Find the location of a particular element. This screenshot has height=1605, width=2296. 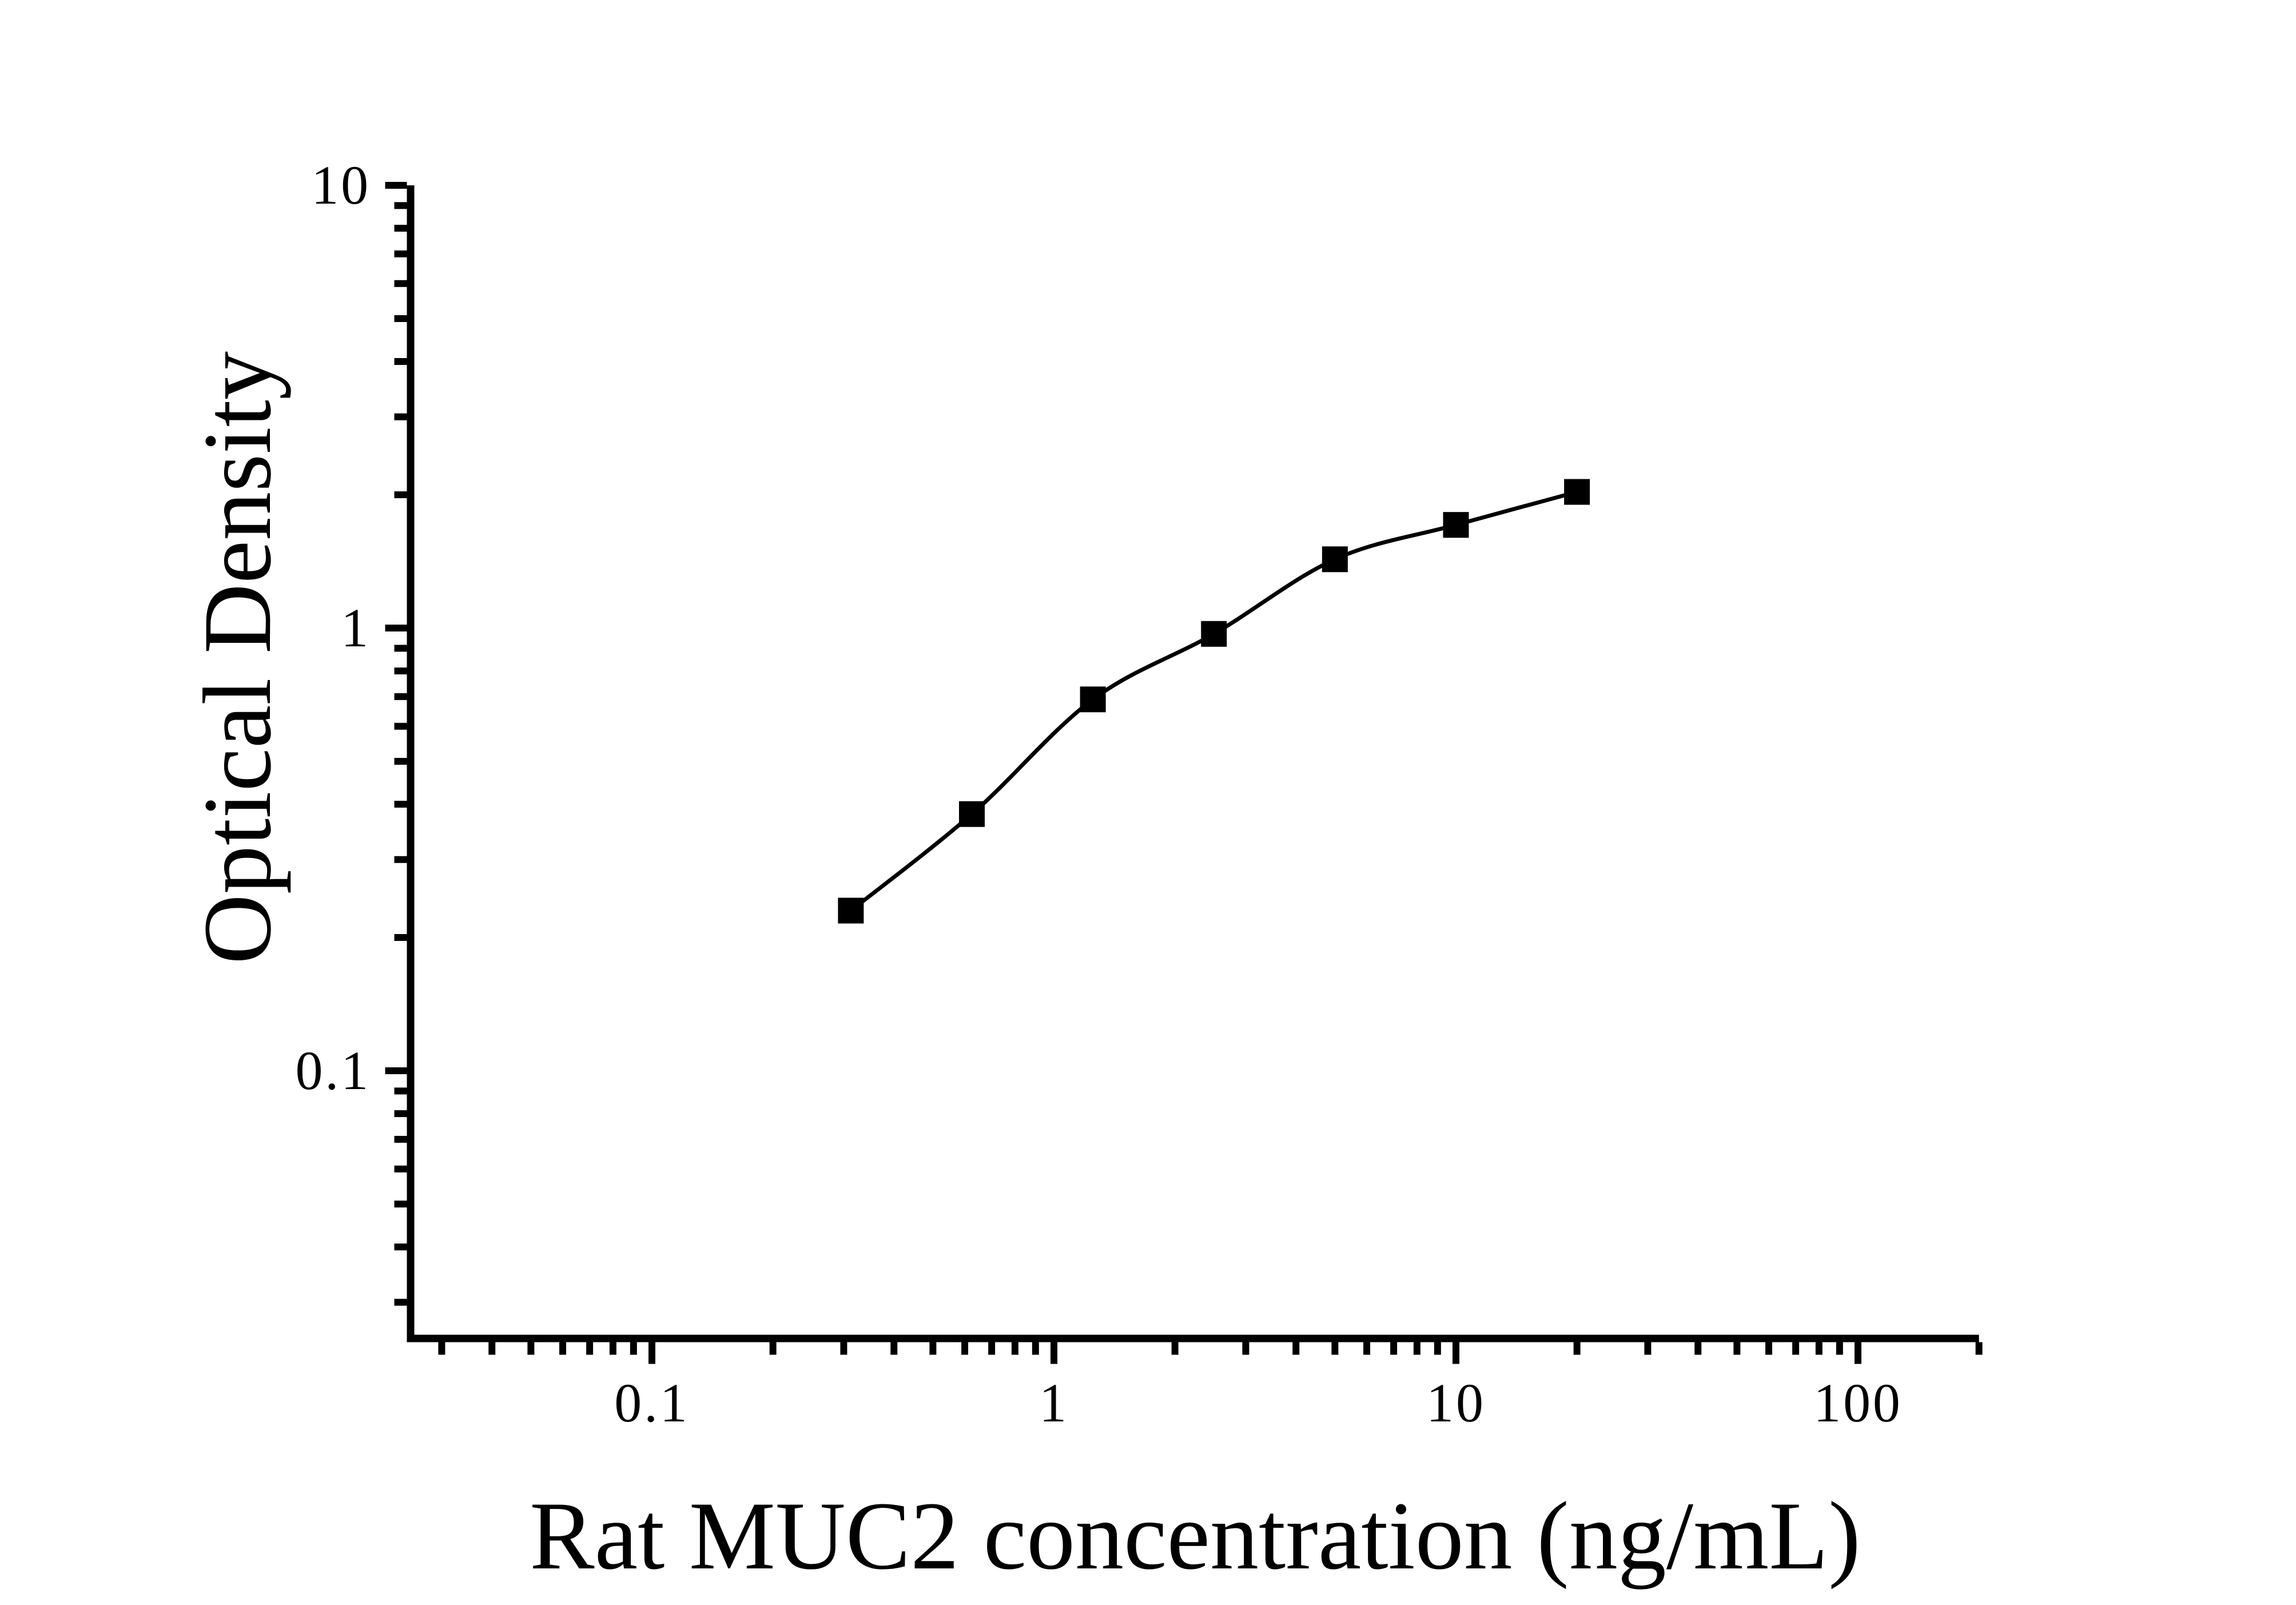

x-tick-label: 10 is located at coordinates (1456, 1402).